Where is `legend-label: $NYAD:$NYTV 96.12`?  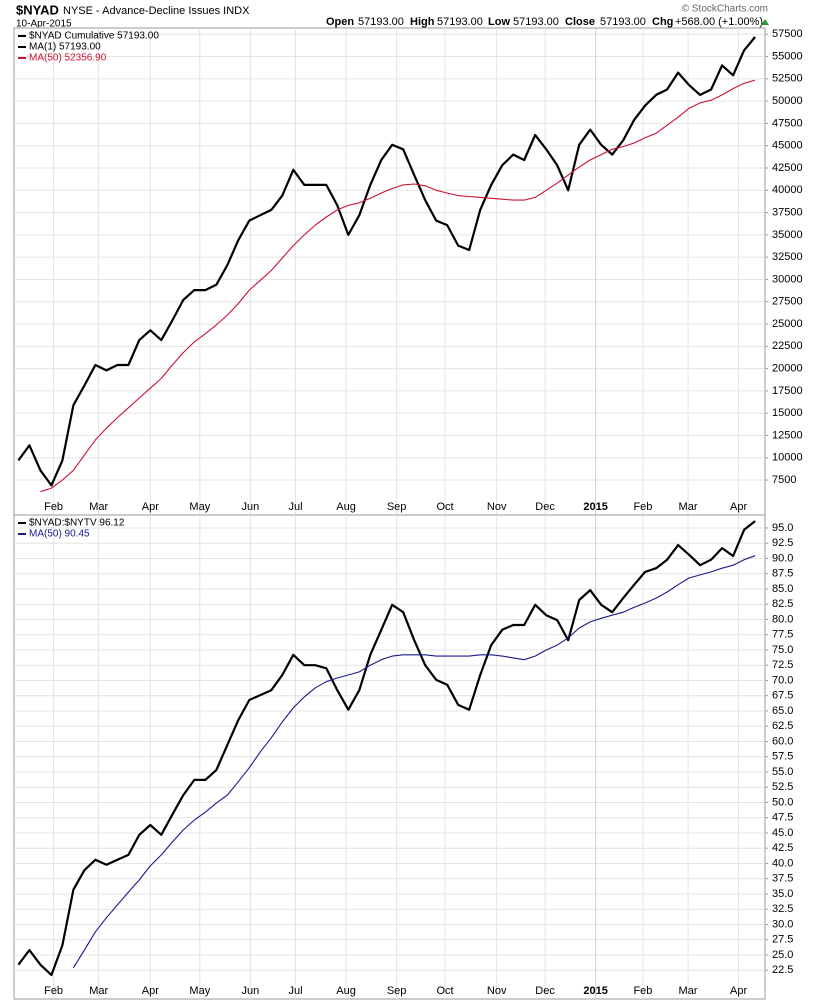 legend-label: $NYAD:$NYTV 96.12 is located at coordinates (77, 523).